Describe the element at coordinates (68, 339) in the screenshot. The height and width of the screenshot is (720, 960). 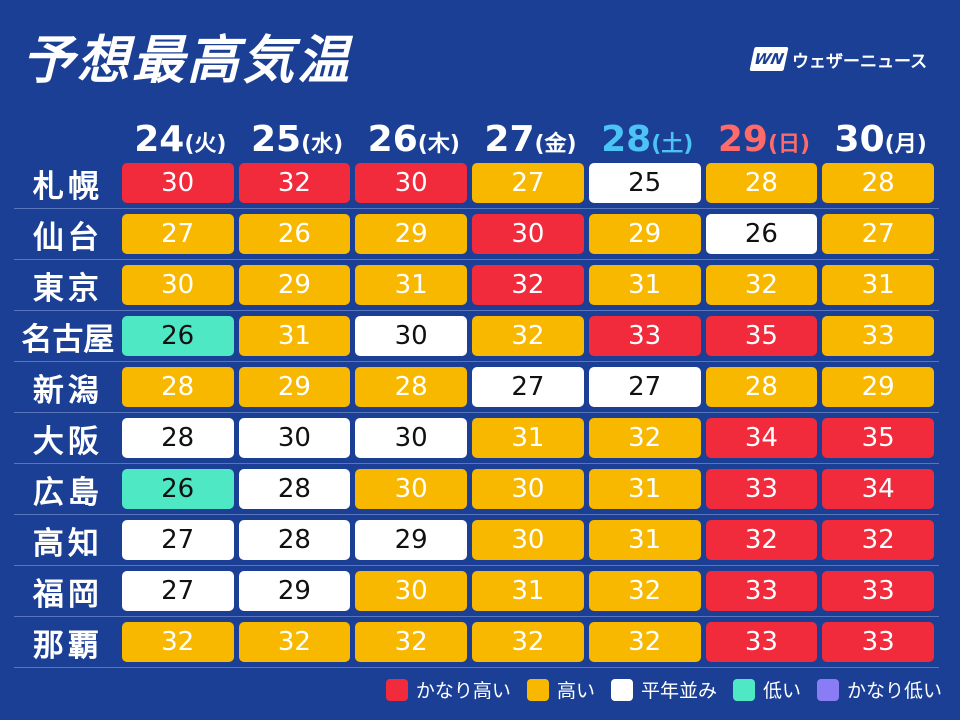
I see `city-name: 名古屋` at that location.